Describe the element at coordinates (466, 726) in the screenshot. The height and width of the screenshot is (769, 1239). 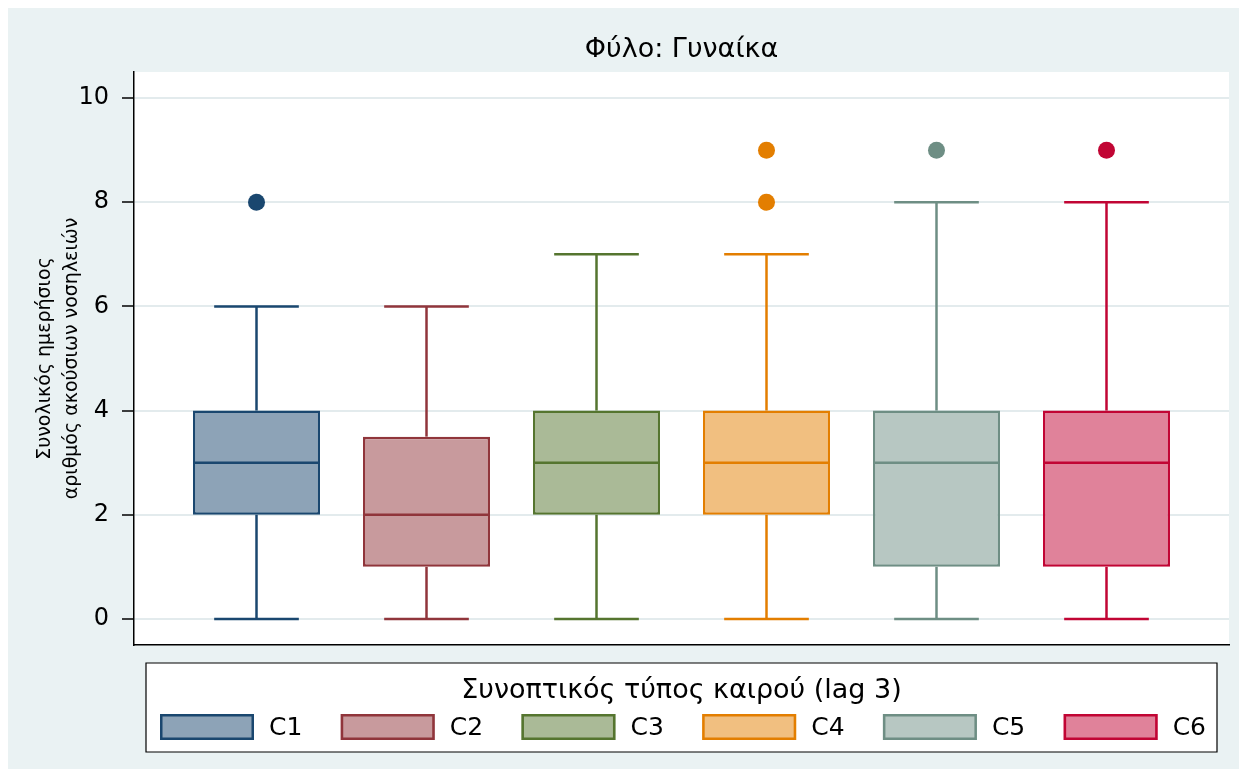
I see `legend-label: C2` at that location.